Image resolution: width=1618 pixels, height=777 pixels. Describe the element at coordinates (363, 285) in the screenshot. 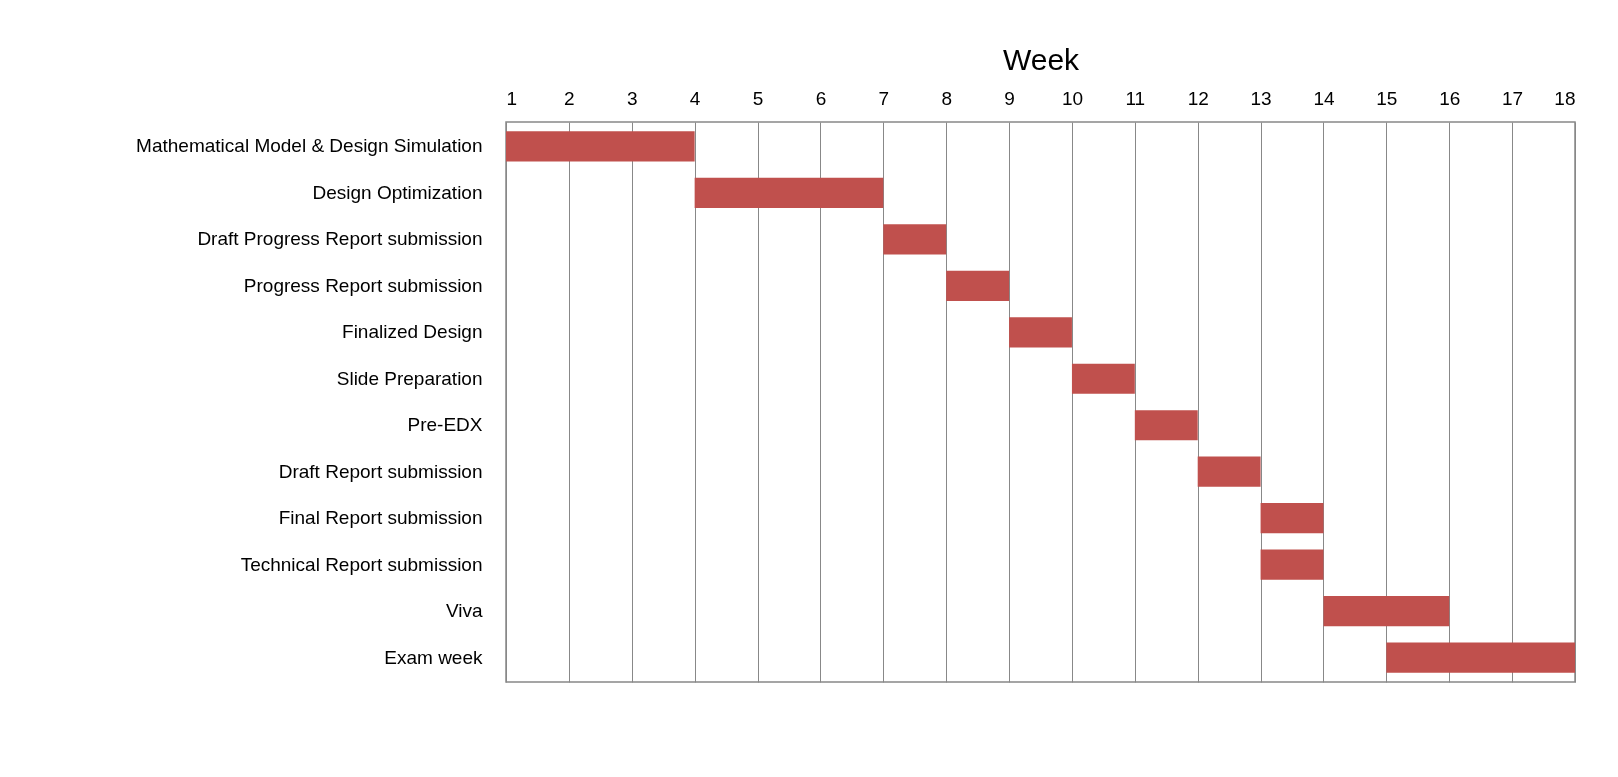

I see `y-tick-label: Progress Report submission` at that location.